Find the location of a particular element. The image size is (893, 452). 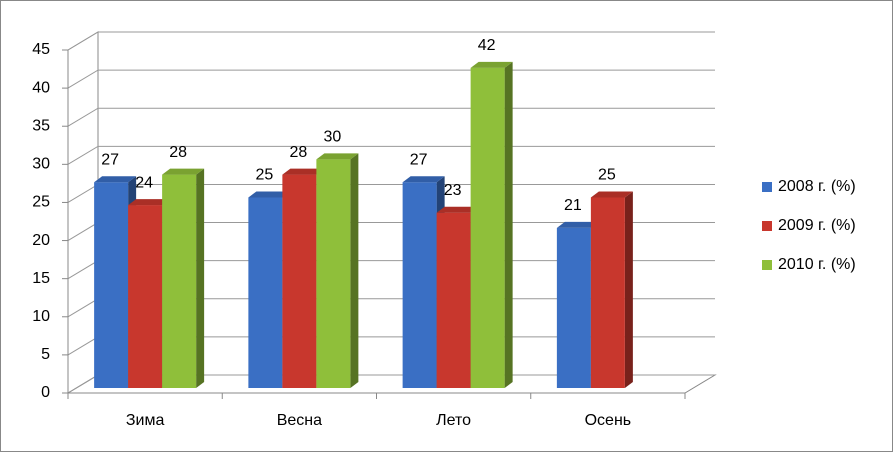

value-label: 30 is located at coordinates (332, 137).